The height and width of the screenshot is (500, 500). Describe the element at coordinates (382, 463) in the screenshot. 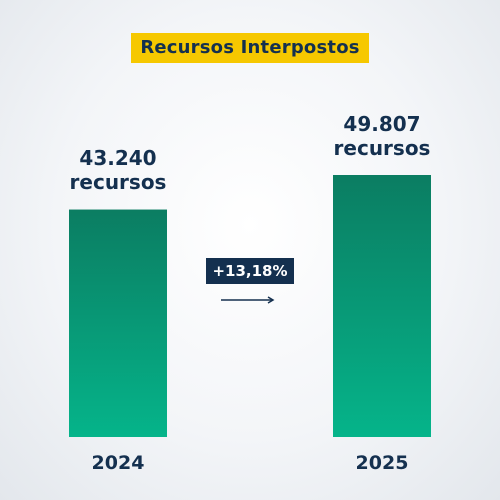

I see `category-label-2025: 2025` at that location.